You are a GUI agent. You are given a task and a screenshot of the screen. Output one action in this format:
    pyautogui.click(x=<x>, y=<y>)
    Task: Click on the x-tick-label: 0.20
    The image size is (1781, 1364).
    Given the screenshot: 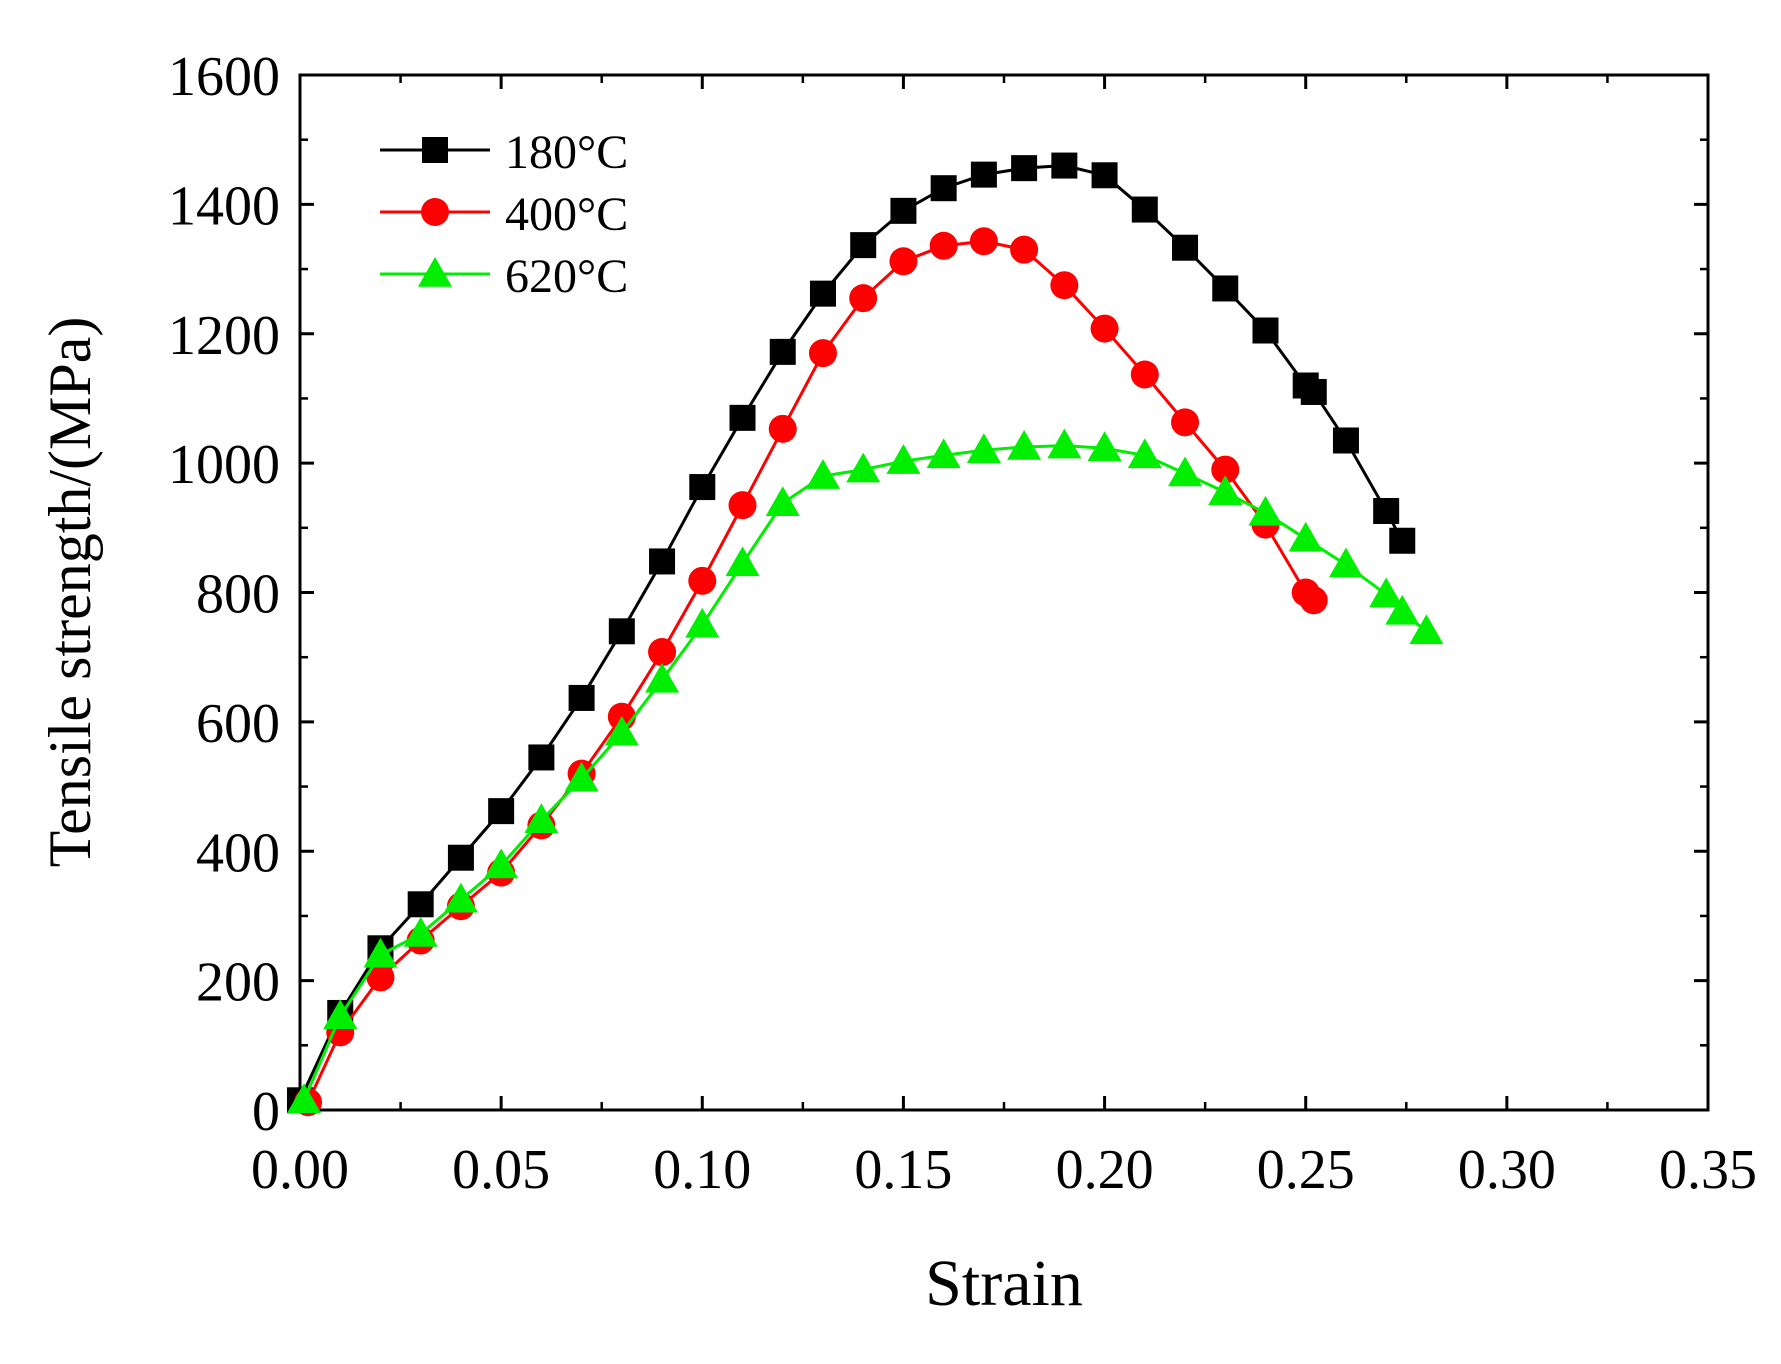 What is the action you would take?
    pyautogui.click(x=1105, y=1170)
    